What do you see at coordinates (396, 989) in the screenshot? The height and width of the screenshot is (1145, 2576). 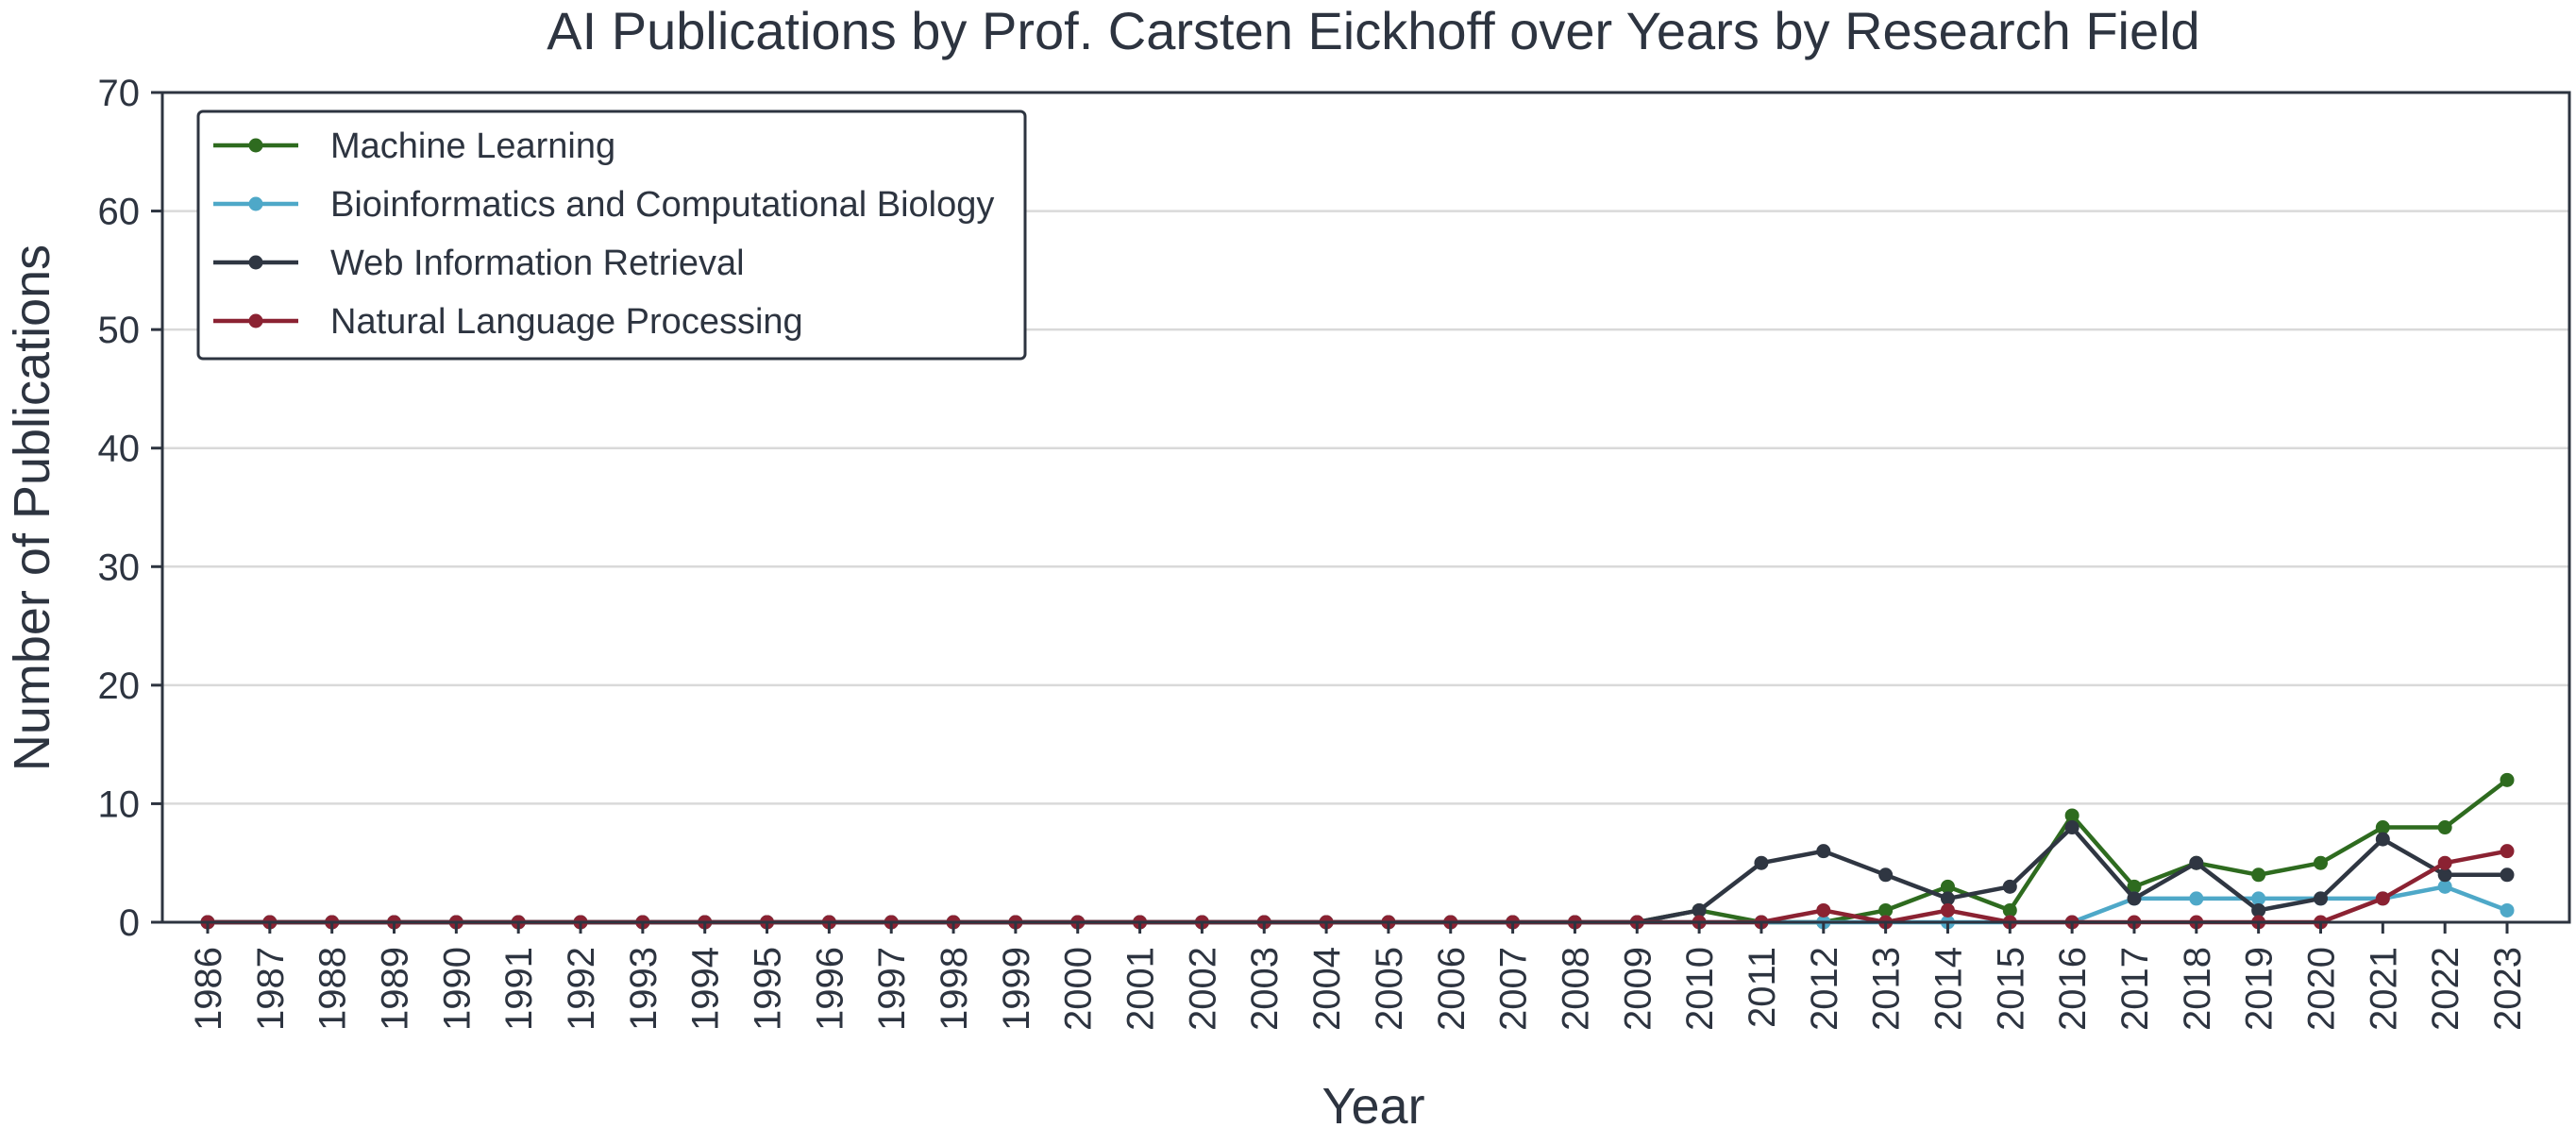 I see `x-tick-label-1989: 1989` at bounding box center [396, 989].